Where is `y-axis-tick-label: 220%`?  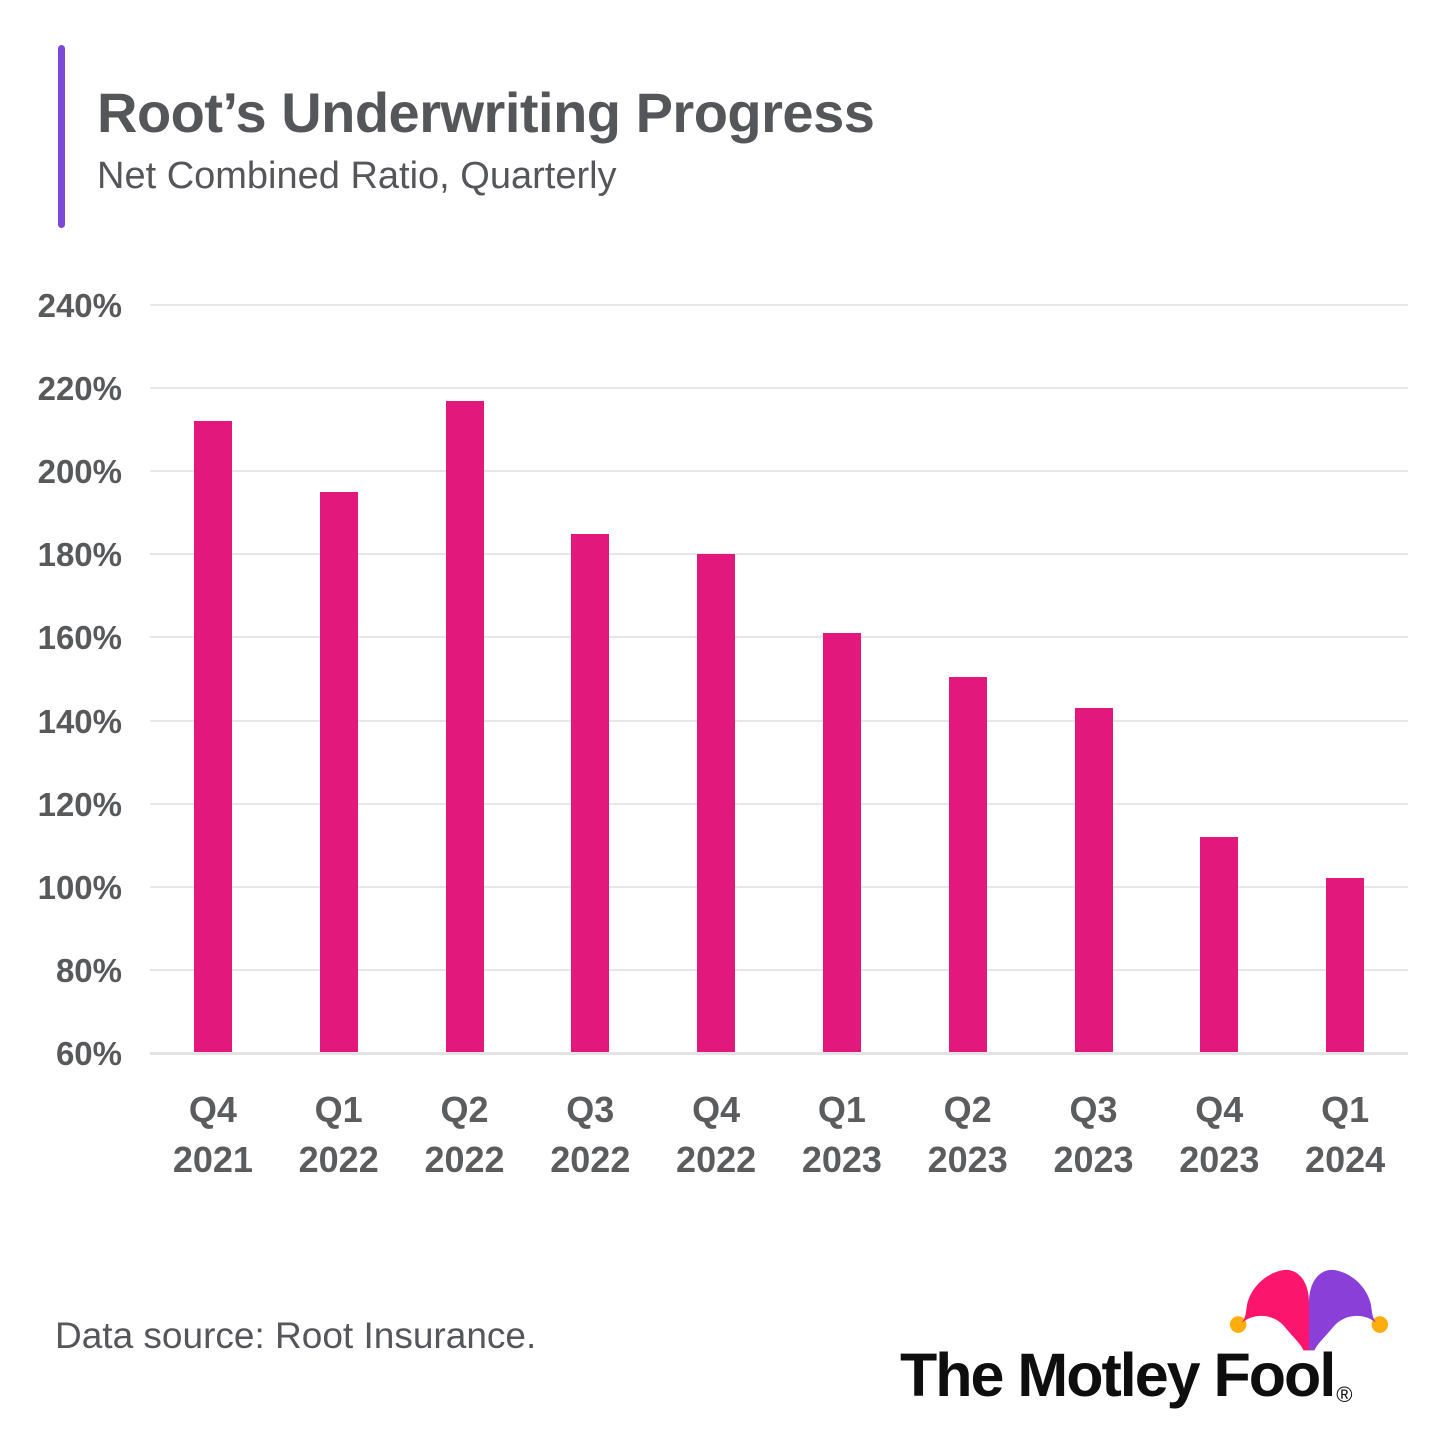
y-axis-tick-label: 220% is located at coordinates (79, 389).